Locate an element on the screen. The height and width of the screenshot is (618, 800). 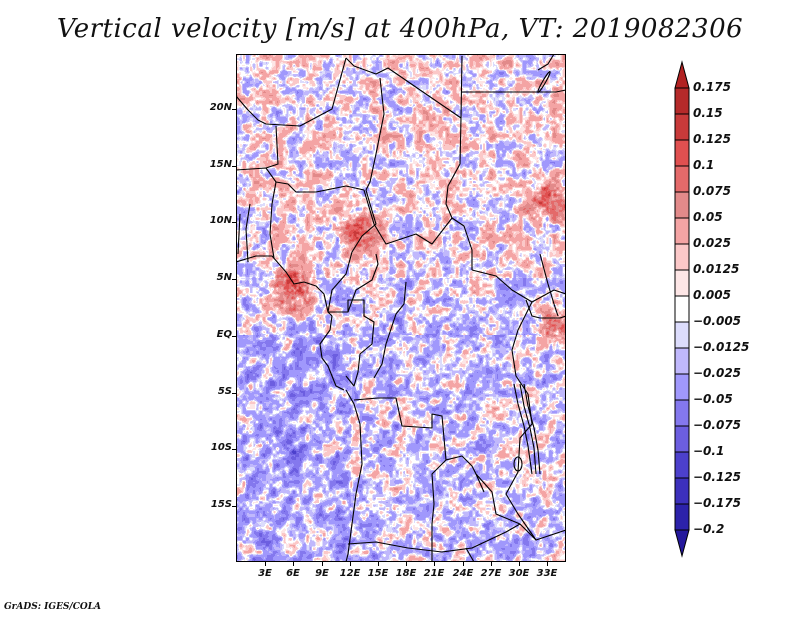
colorbar-label: −0.05 is located at coordinates (713, 399).